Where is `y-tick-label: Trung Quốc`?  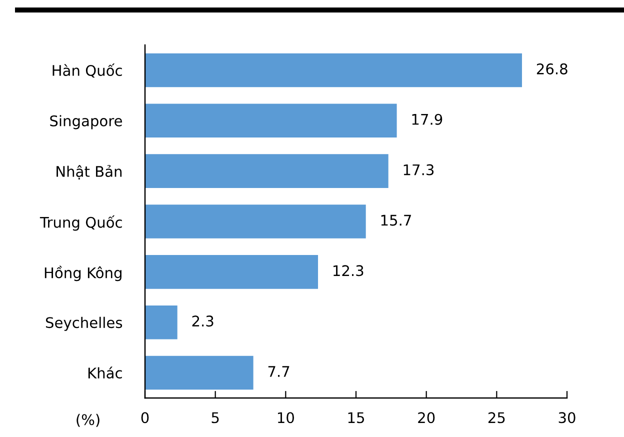
y-tick-label: Trung Quốc is located at coordinates (81, 223).